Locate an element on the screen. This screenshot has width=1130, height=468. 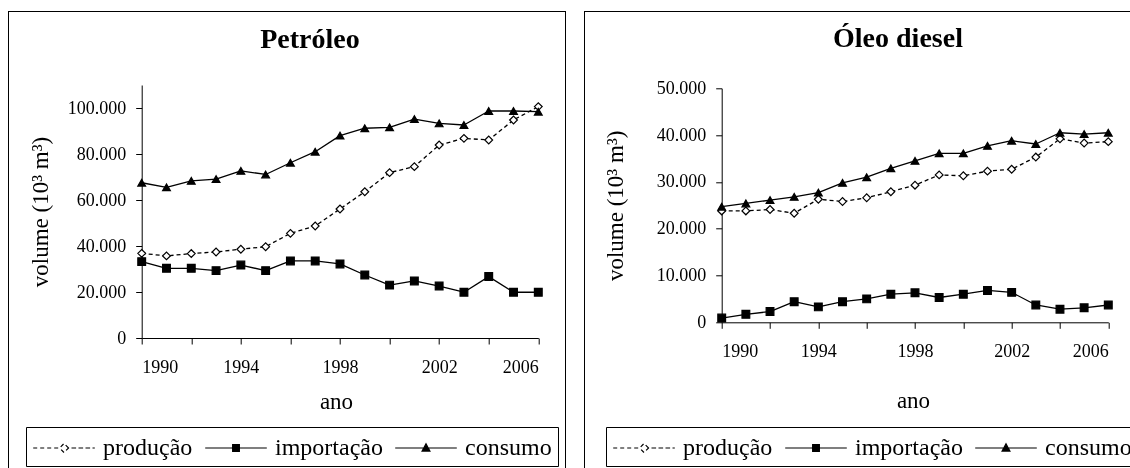
y-tick-label: 80.000 is located at coordinates (101, 153).